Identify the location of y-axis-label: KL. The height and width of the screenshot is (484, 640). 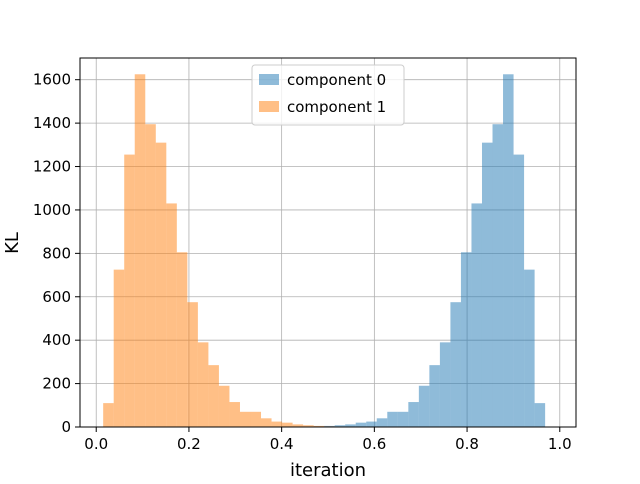
(12, 243).